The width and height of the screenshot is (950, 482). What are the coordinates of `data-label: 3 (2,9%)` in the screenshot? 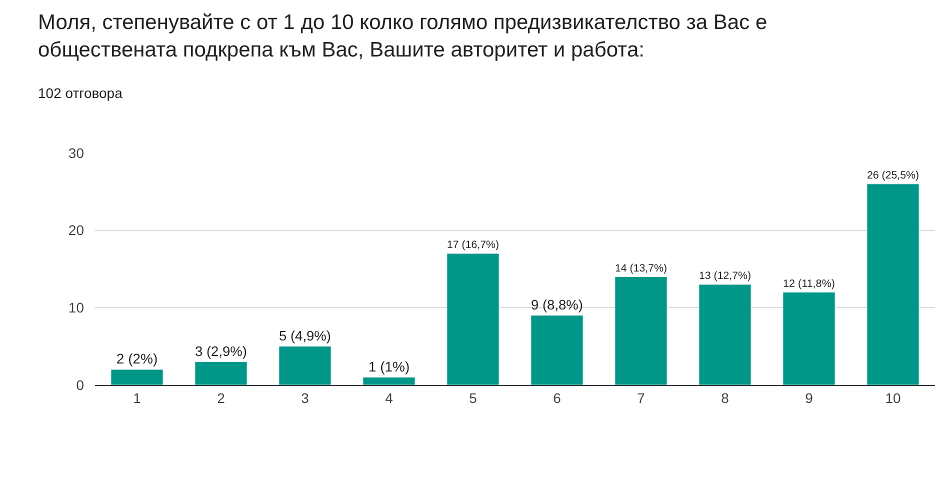 It's located at (221, 351).